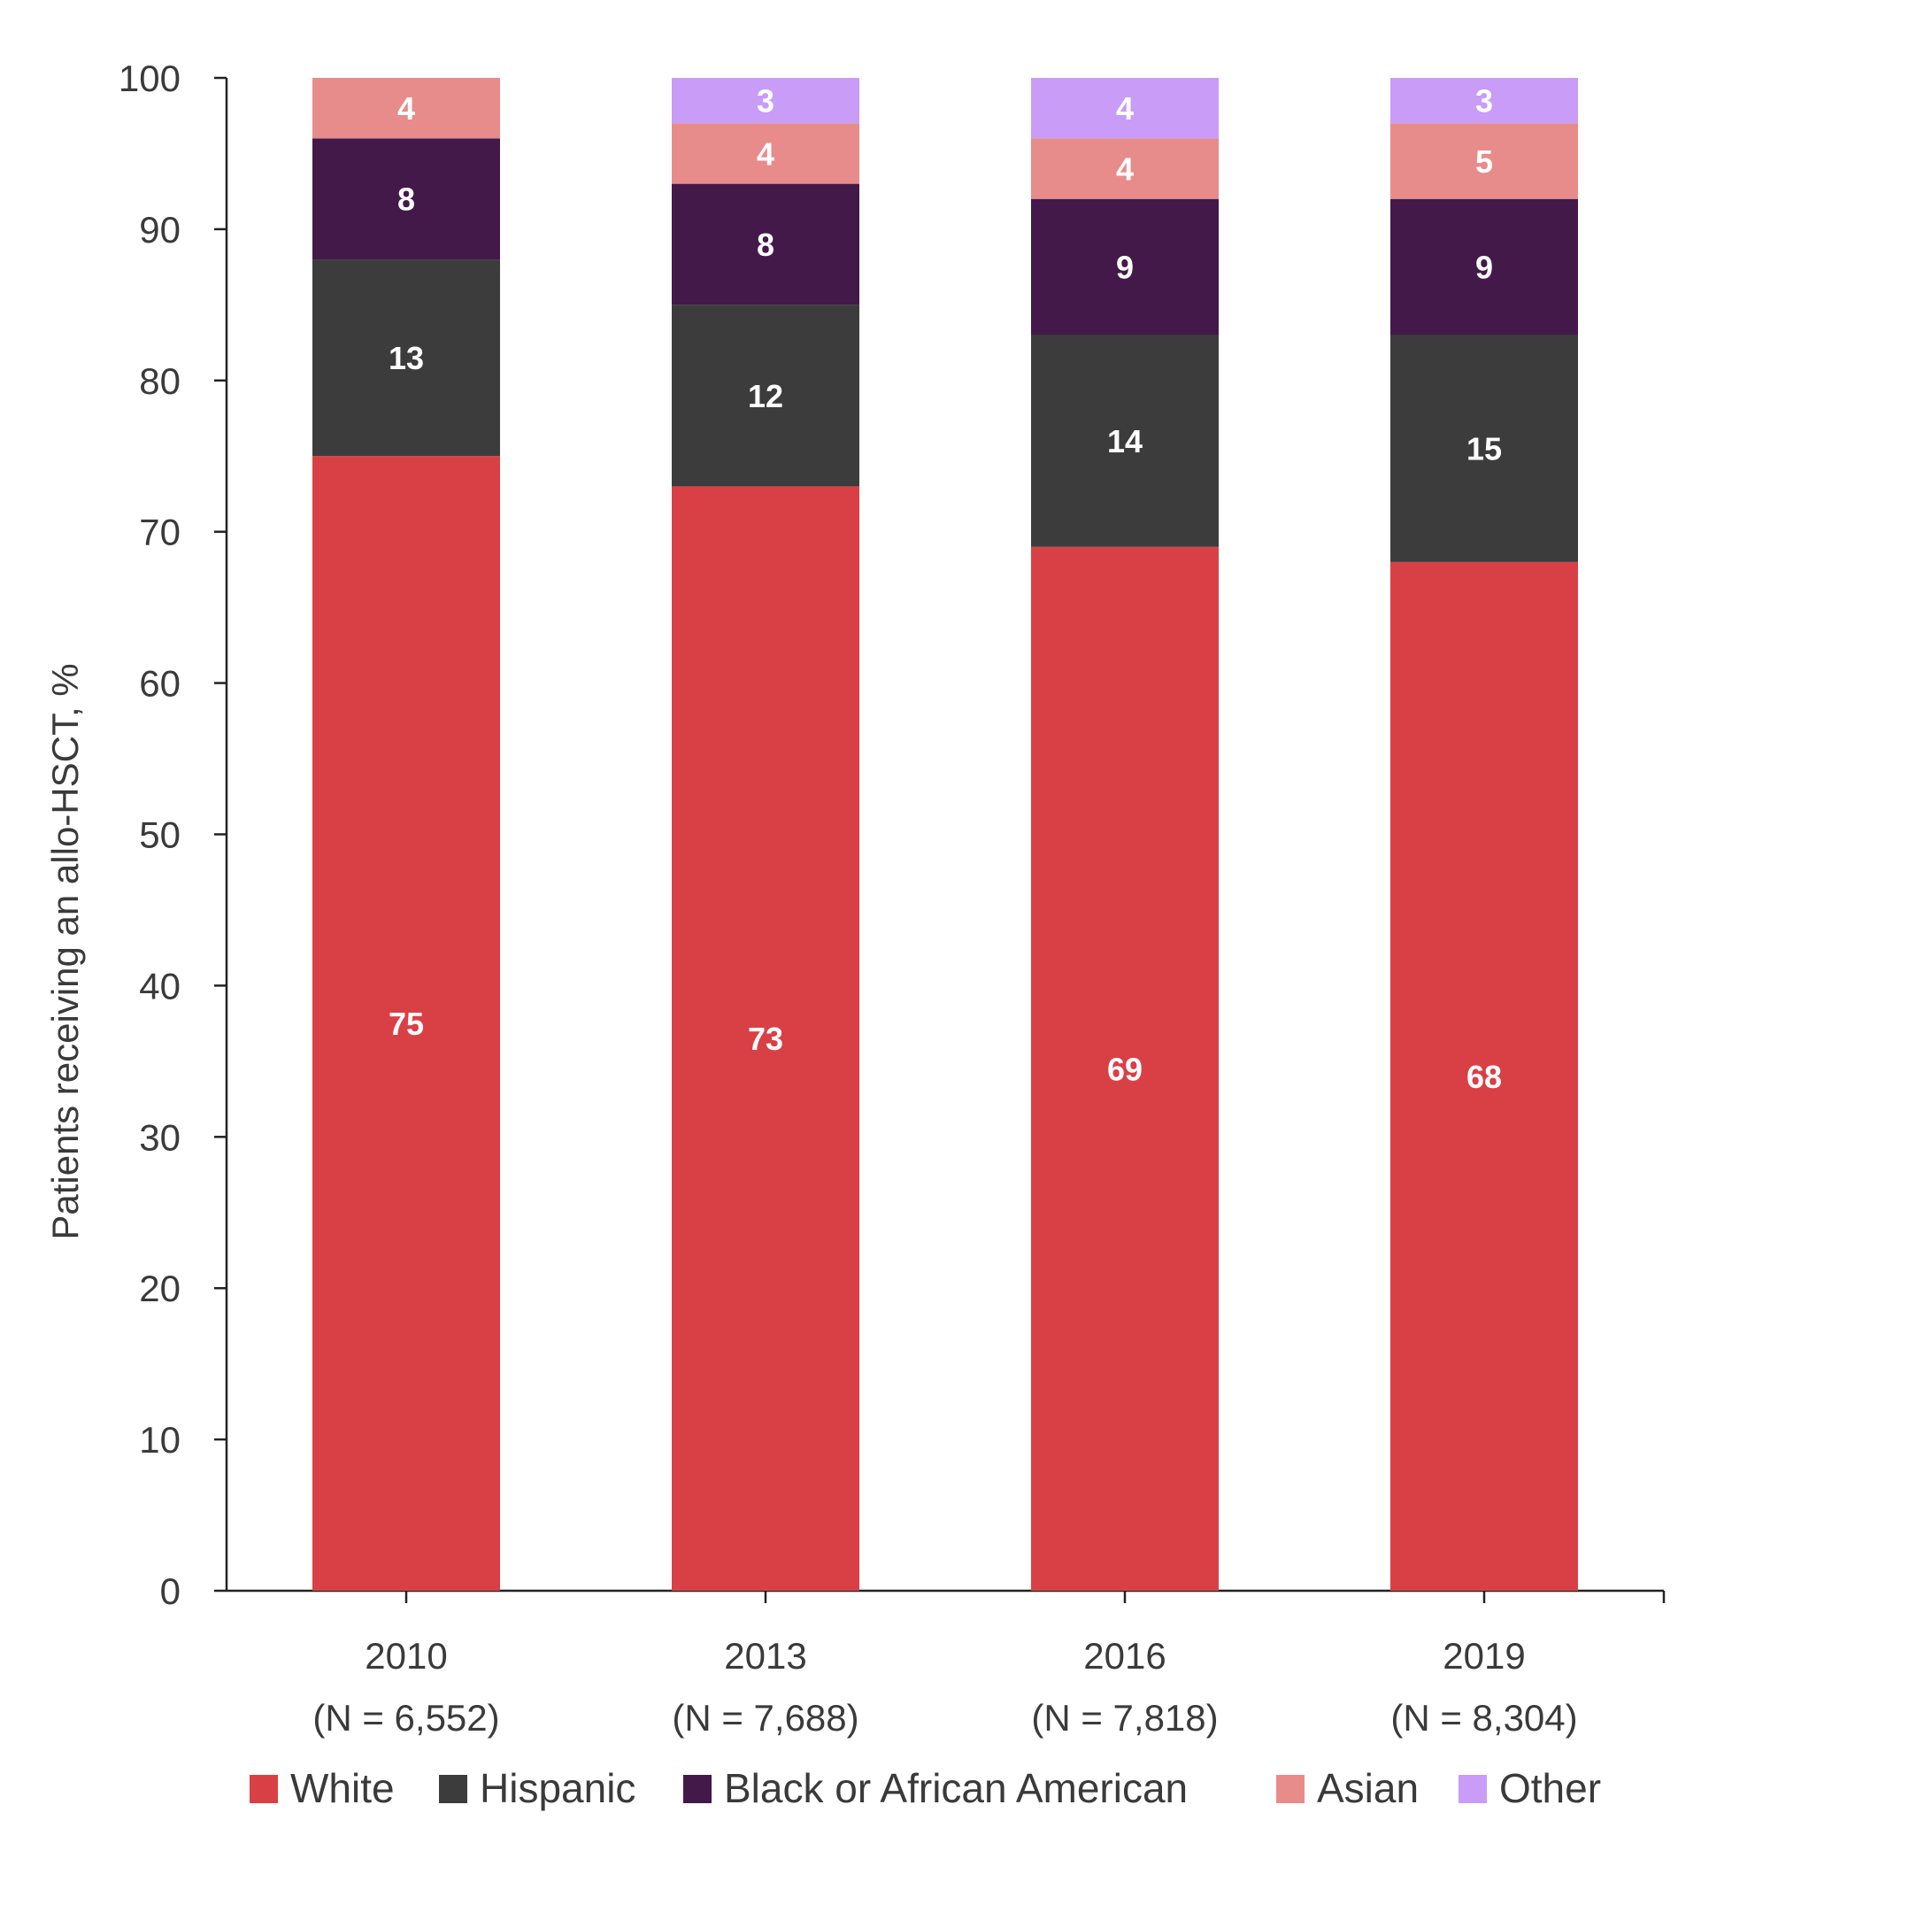 The image size is (1932, 1905). I want to click on legend-label: White, so click(343, 1788).